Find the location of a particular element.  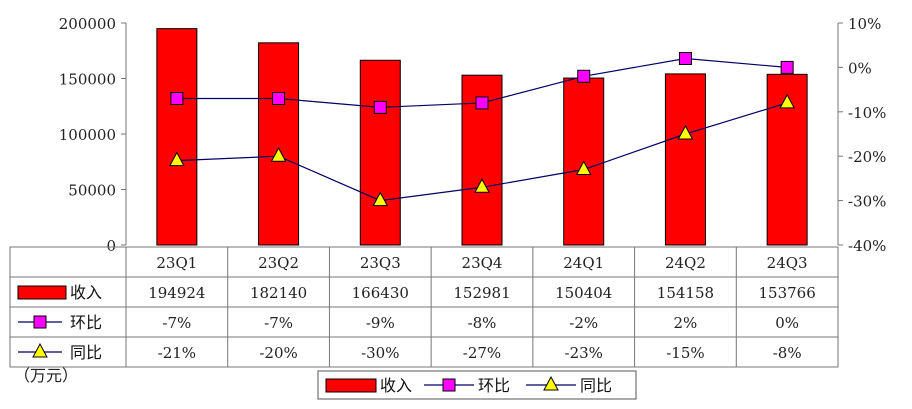

data-label-mom: -9% is located at coordinates (380, 323).